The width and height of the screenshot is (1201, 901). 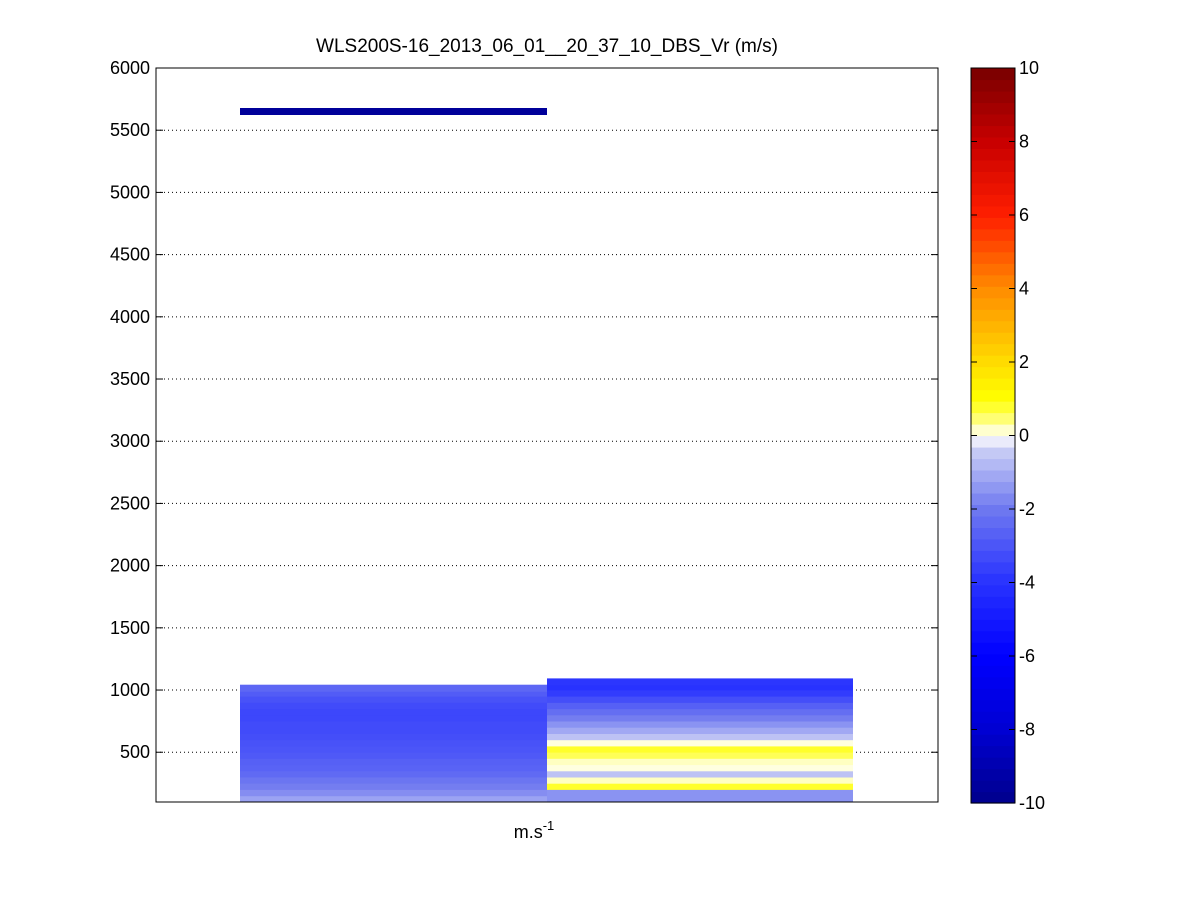 I want to click on x-axis-label-exponent: -1, so click(x=549, y=825).